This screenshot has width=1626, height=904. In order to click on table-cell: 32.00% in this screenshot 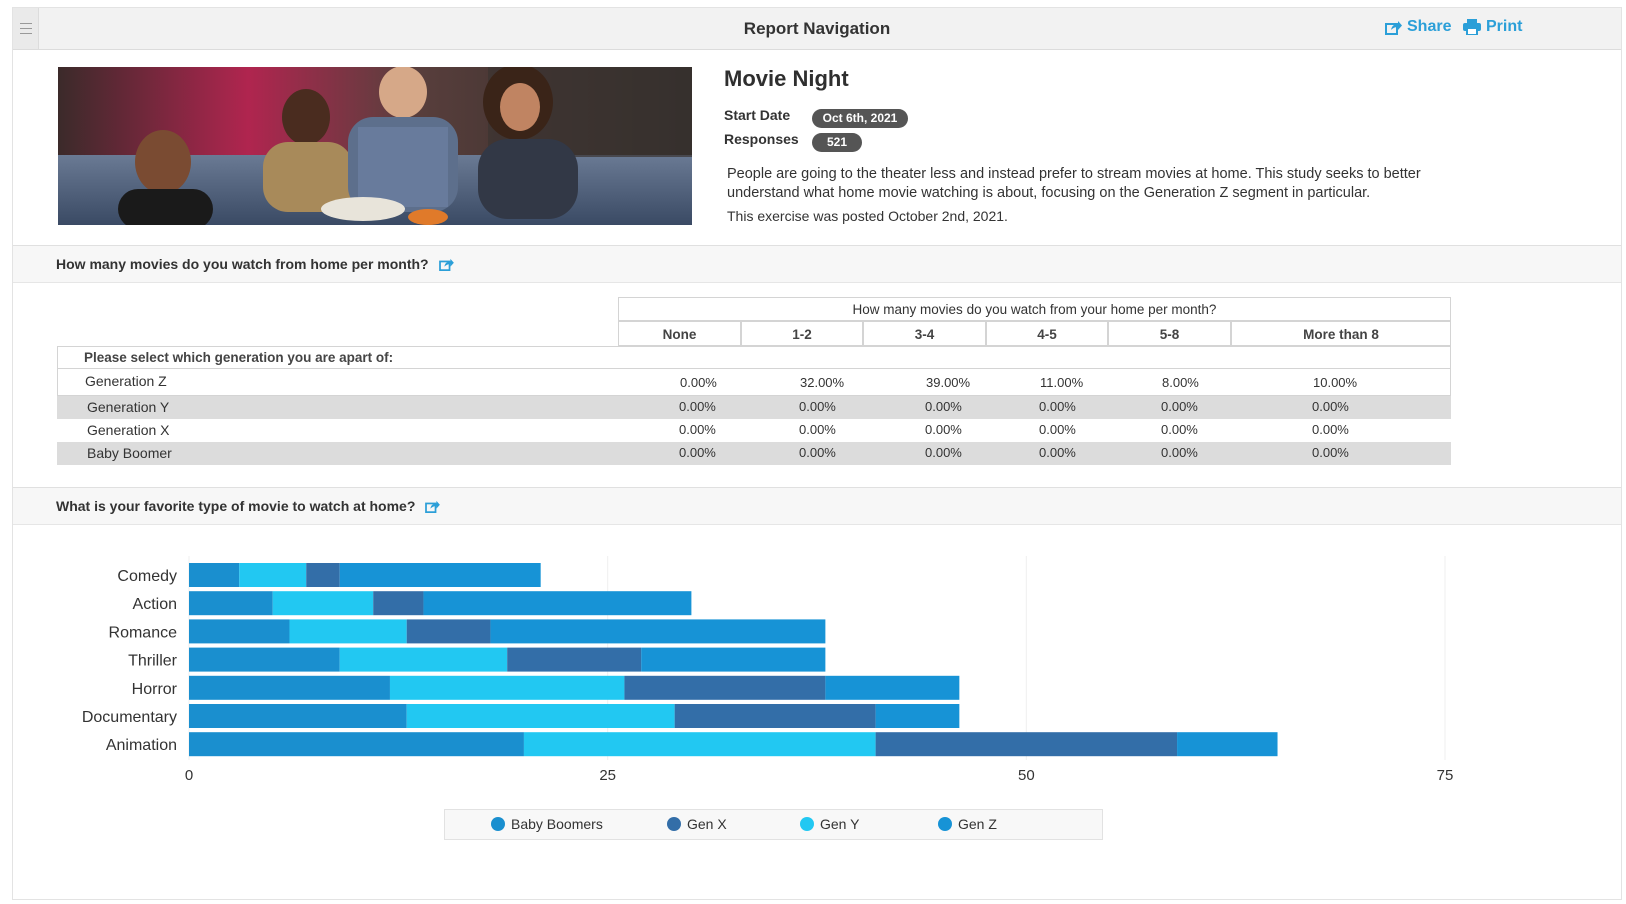, I will do `click(822, 382)`.